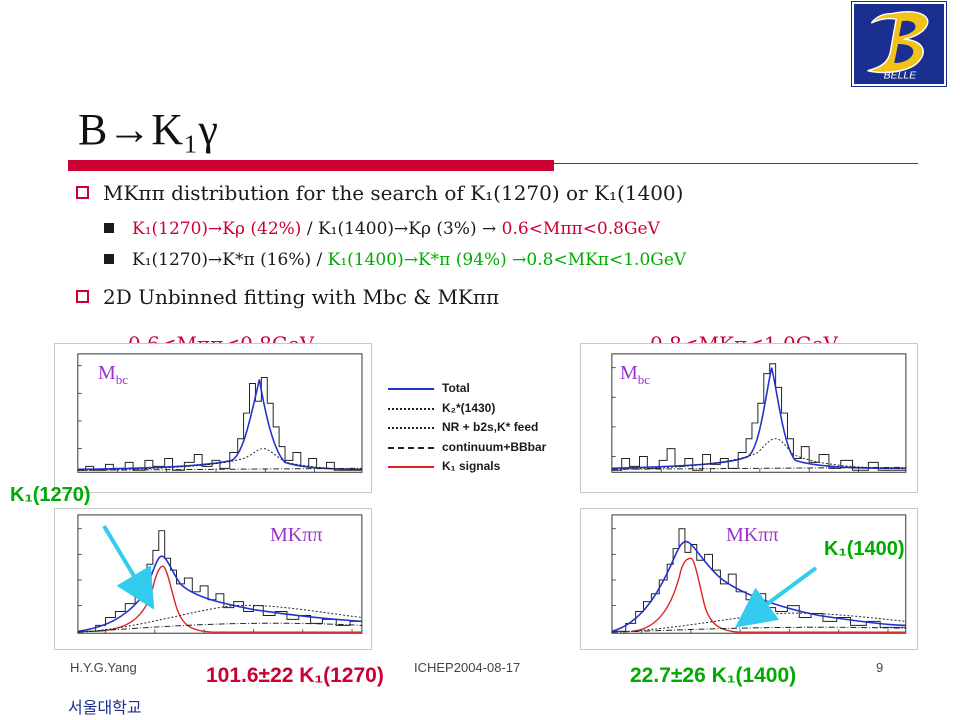  I want to click on subbullet-left-text: K₁(1270)→K*π (16%) /, so click(230, 260).